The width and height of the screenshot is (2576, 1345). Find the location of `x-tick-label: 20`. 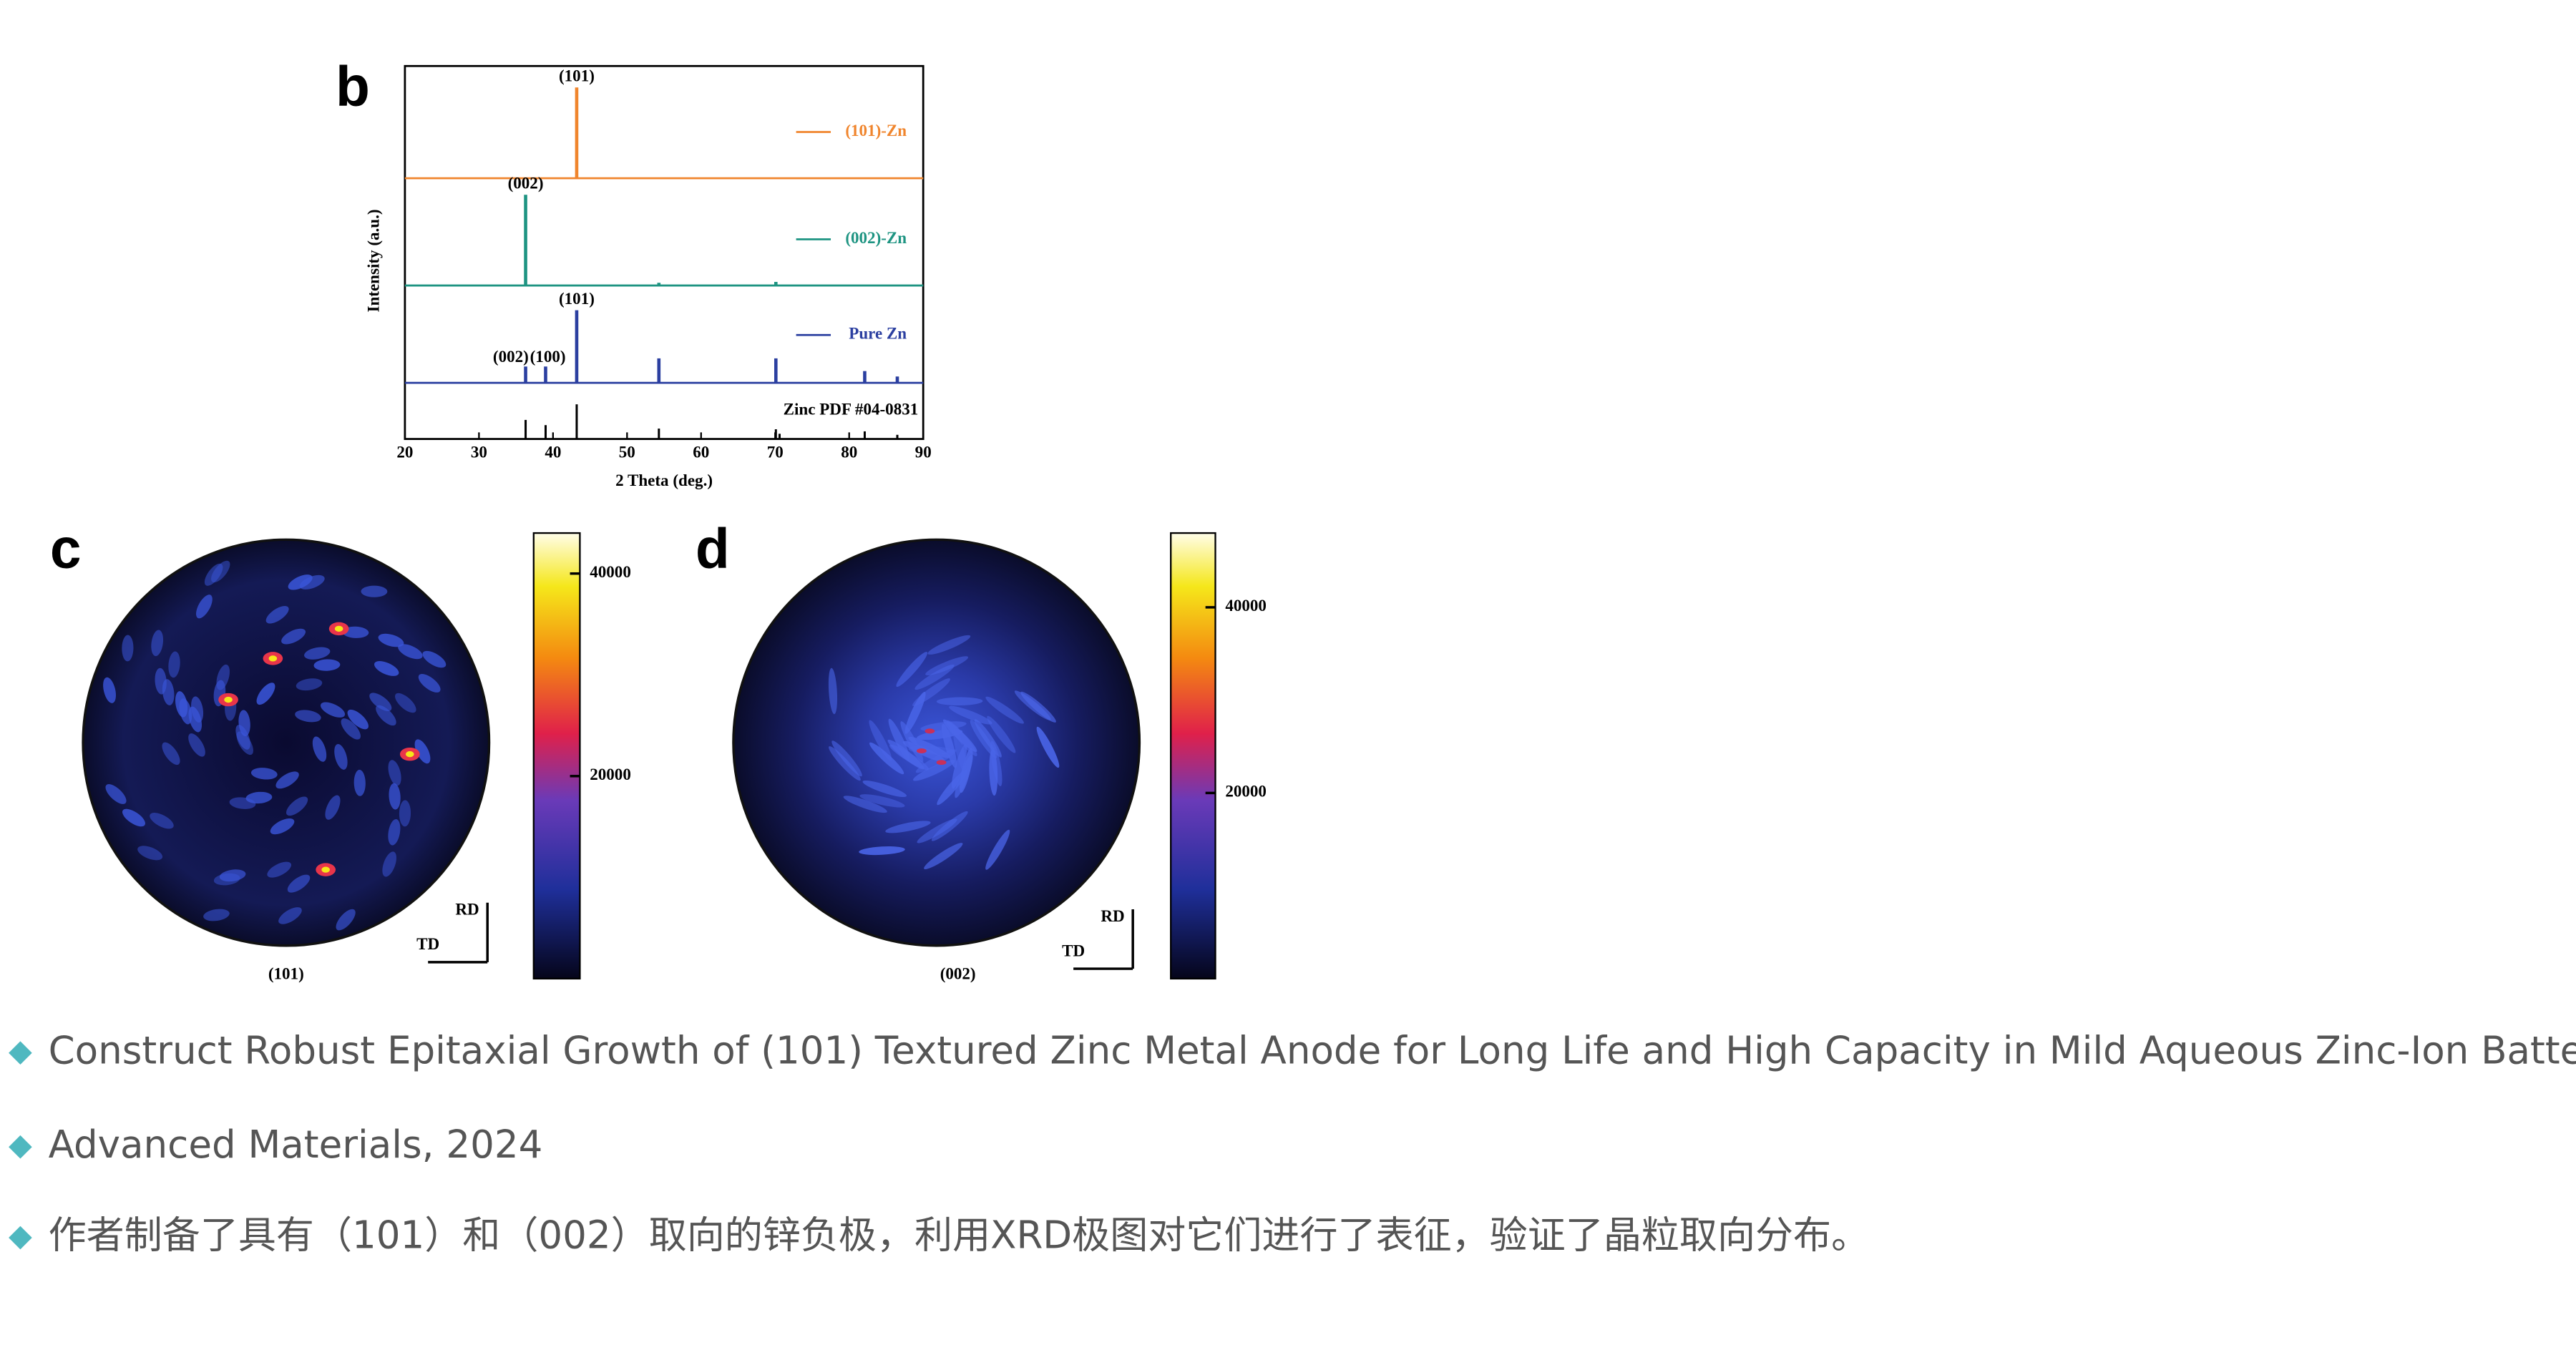

x-tick-label: 20 is located at coordinates (404, 452).